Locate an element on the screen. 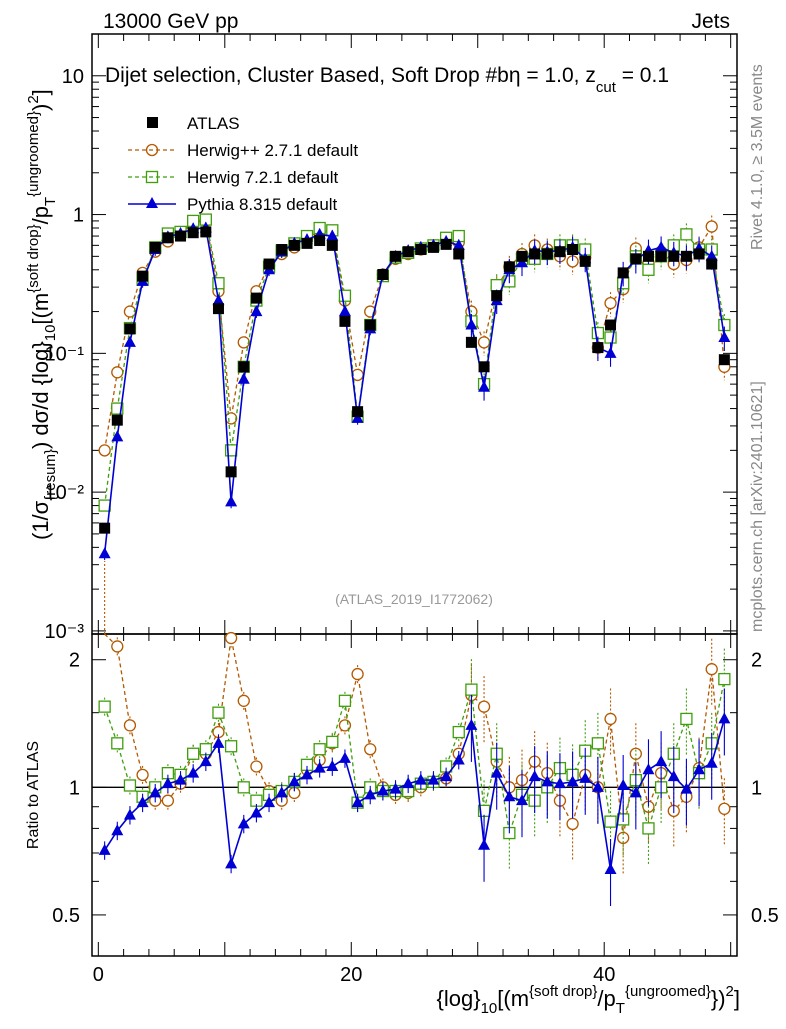  legend-label-herwigpp: Herwig++ 2.7.1 default is located at coordinates (272, 150).